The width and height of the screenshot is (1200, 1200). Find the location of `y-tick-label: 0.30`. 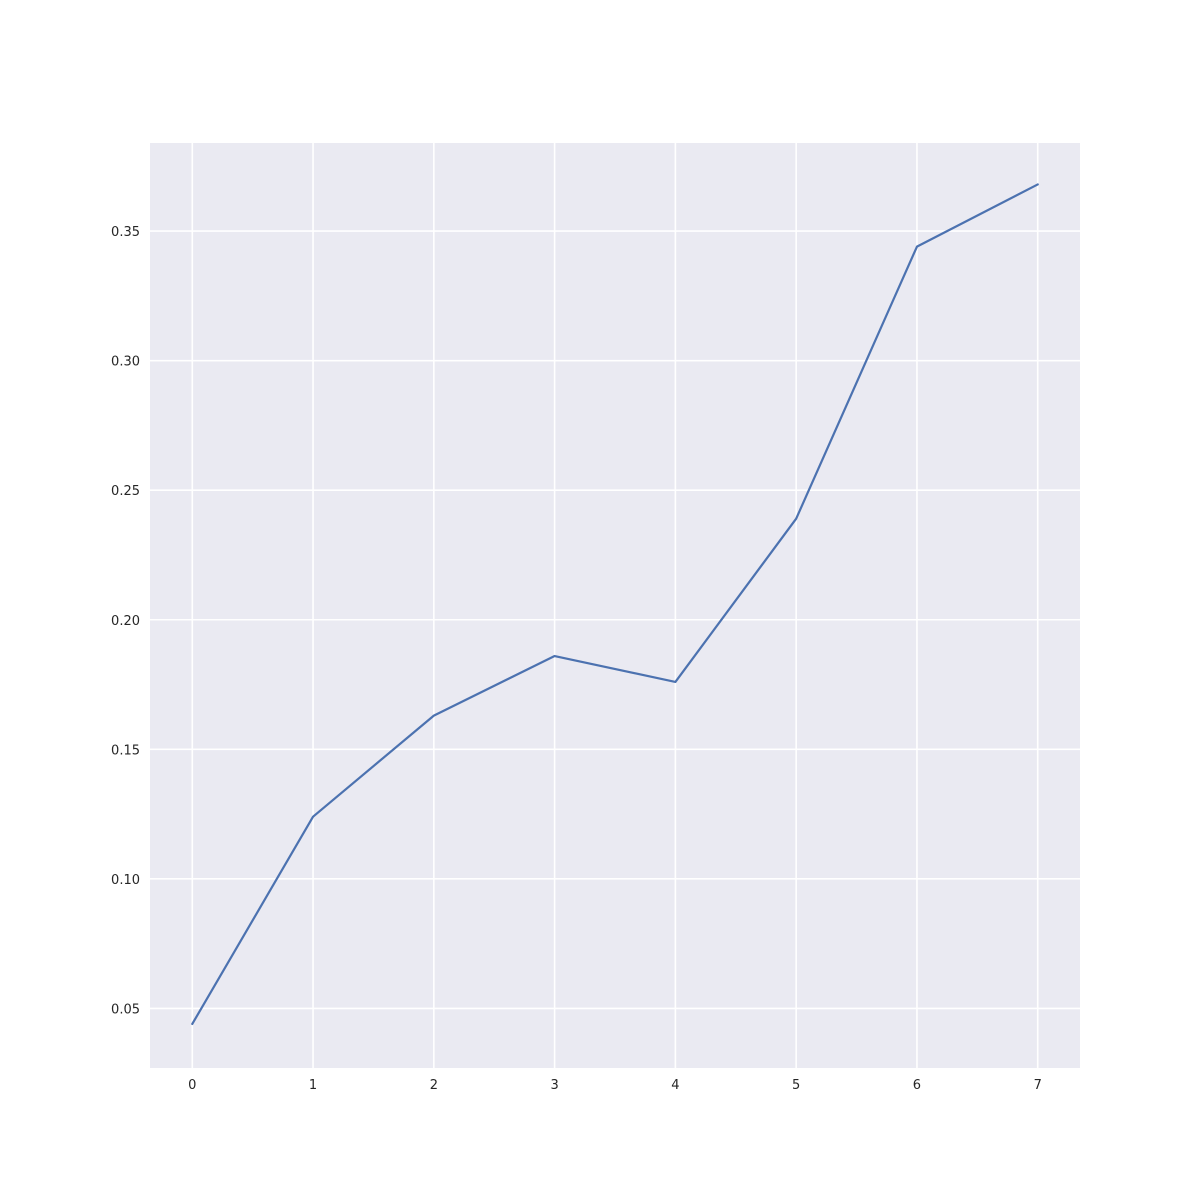

y-tick-label: 0.30 is located at coordinates (125, 362).